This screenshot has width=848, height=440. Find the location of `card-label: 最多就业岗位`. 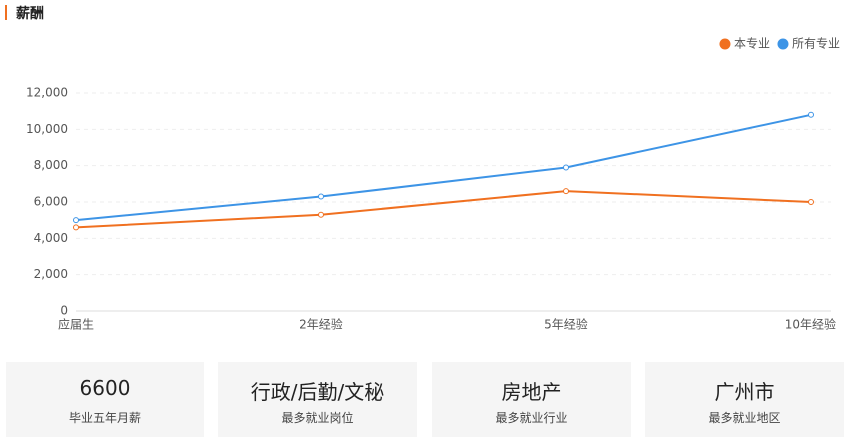

card-label: 最多就业岗位 is located at coordinates (317, 418).